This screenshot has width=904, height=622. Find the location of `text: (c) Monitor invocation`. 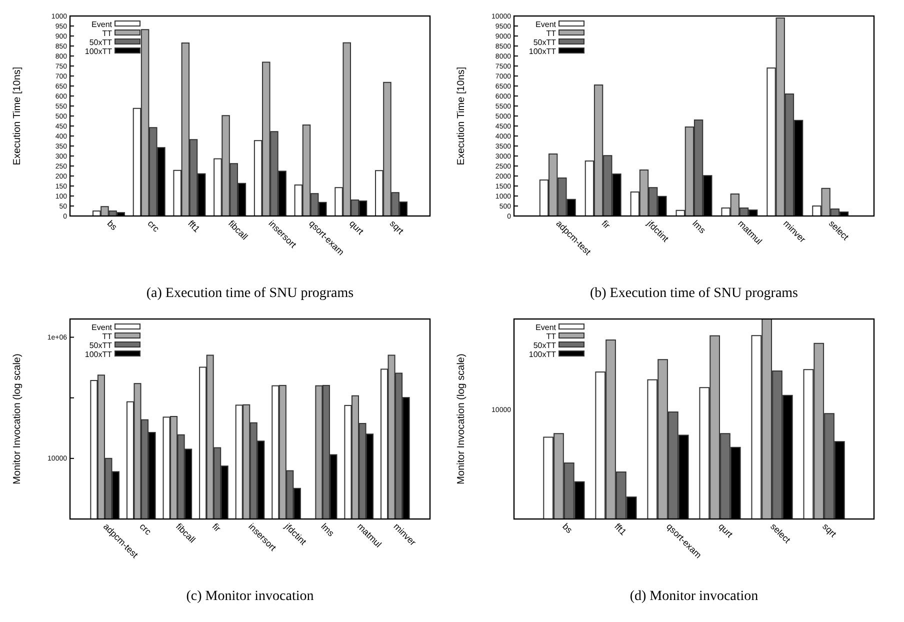

text: (c) Monitor invocation is located at coordinates (250, 596).